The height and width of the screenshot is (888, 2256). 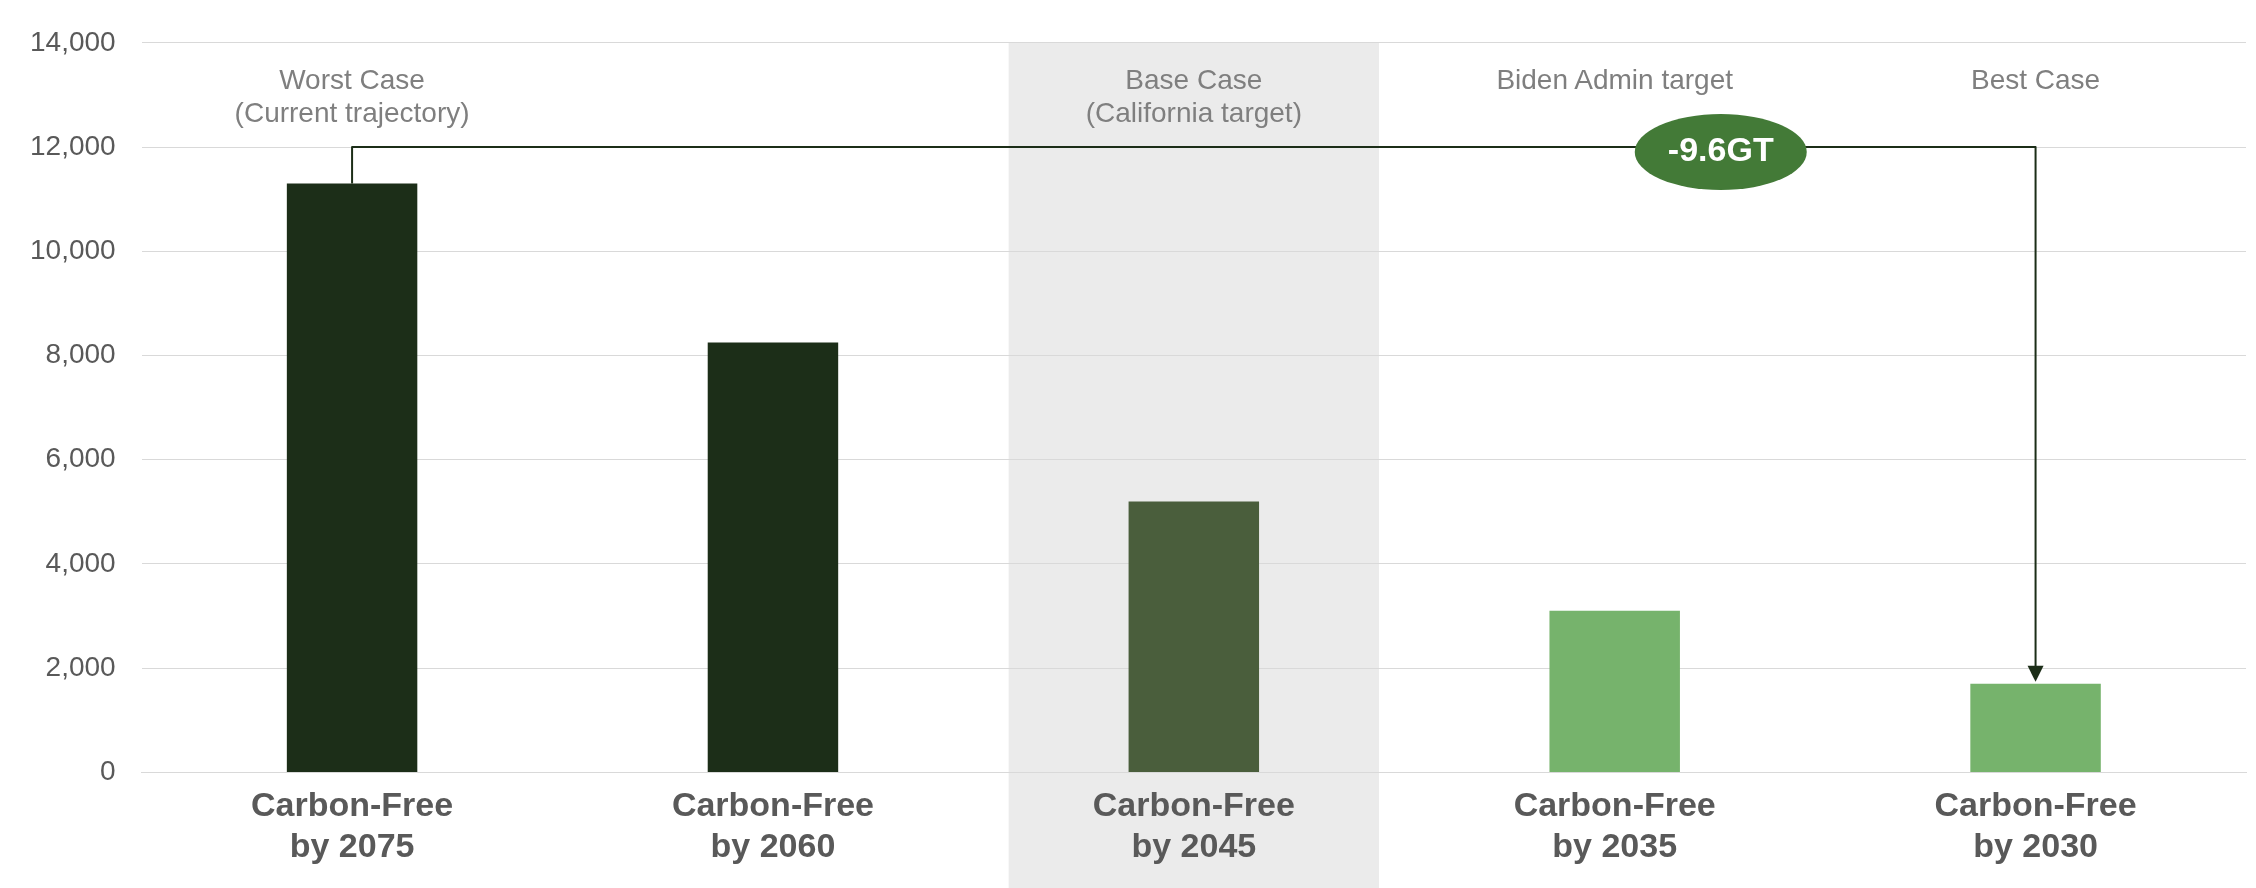 What do you see at coordinates (73, 145) in the screenshot?
I see `y-tick-label: 12,000` at bounding box center [73, 145].